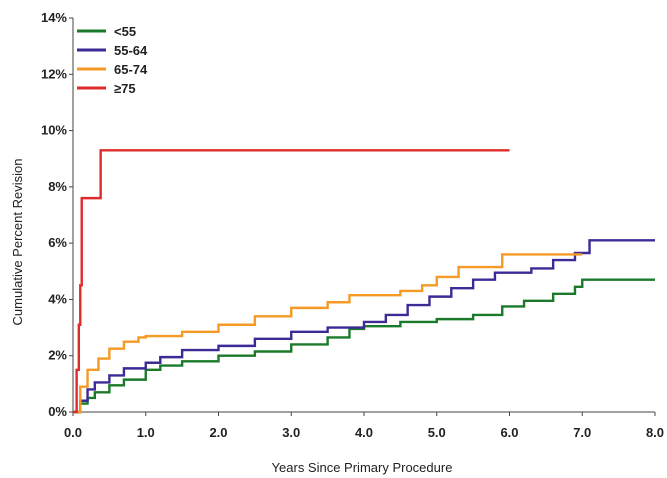 The image size is (667, 478). What do you see at coordinates (112, 60) in the screenshot?
I see `legend: <55 55-64 65-74 ≥75` at bounding box center [112, 60].